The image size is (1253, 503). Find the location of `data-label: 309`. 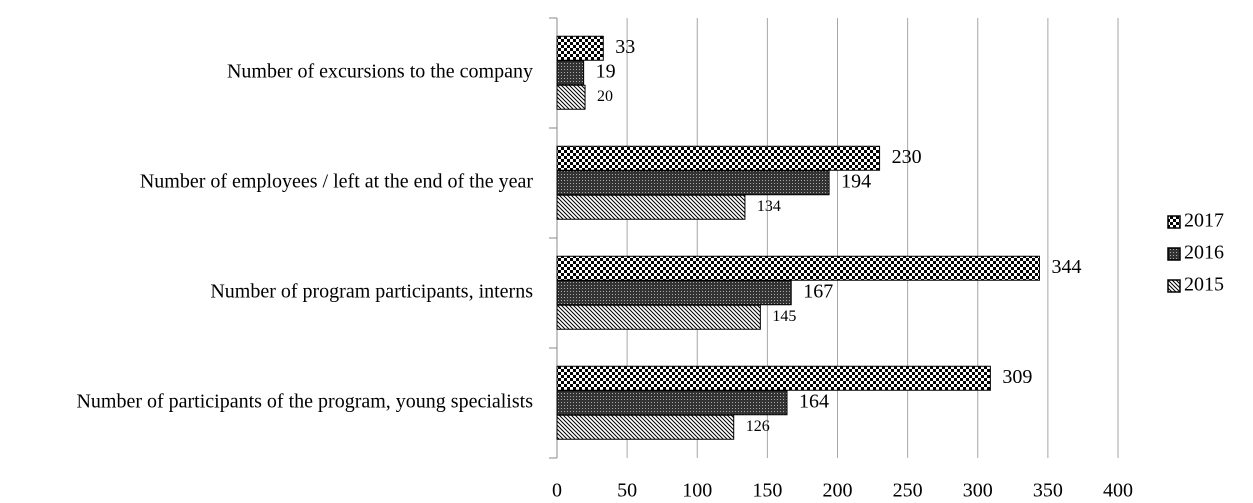

data-label: 309 is located at coordinates (1017, 377).